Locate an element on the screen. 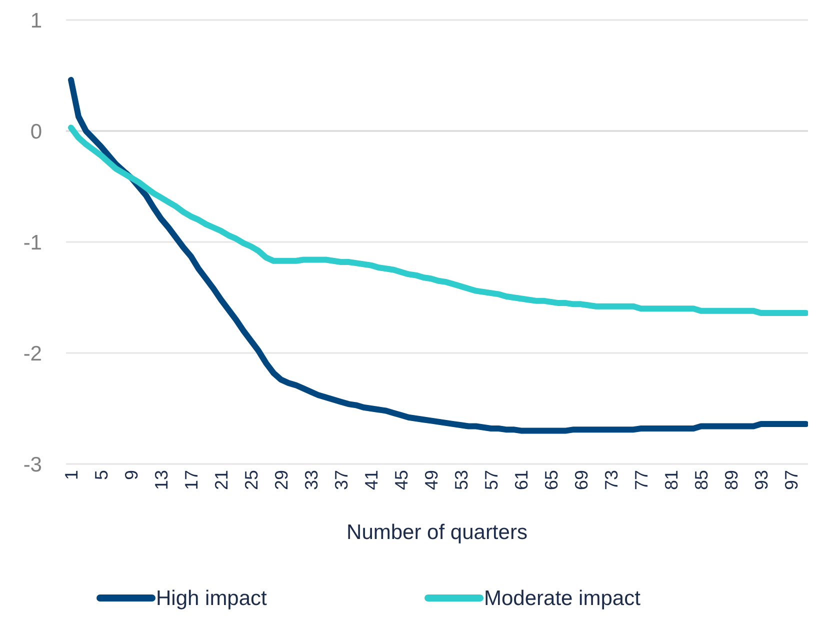 This screenshot has width=816, height=619. x-tick-label: 29 is located at coordinates (281, 480).